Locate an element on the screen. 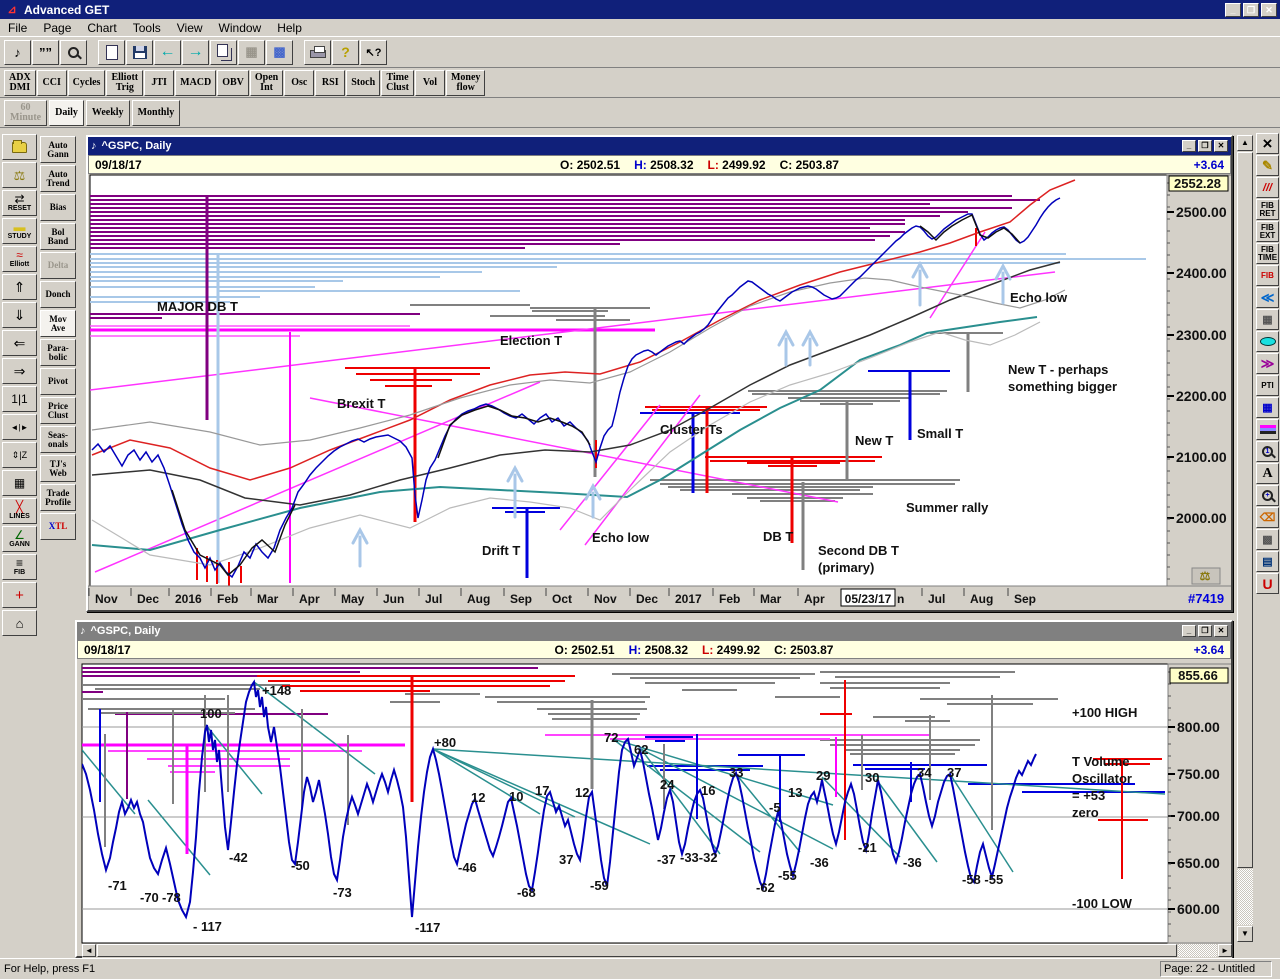 The height and width of the screenshot is (979, 1280). drawing-tool-button: × is located at coordinates (1267, 143).